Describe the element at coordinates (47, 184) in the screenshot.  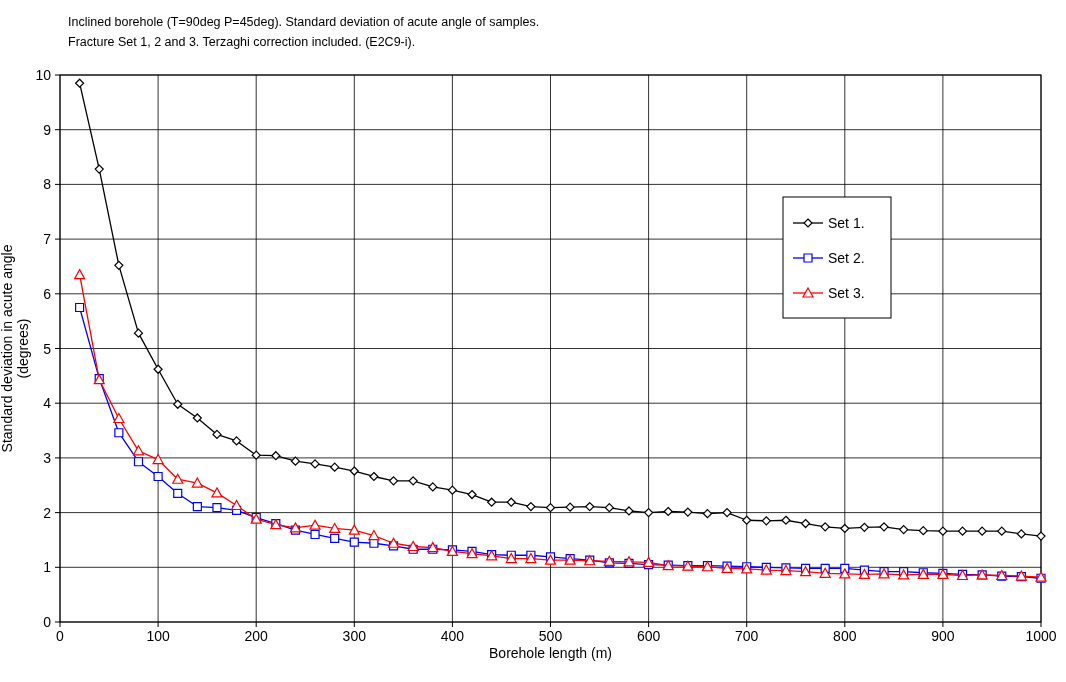
I see `y-tick-label: 8` at that location.